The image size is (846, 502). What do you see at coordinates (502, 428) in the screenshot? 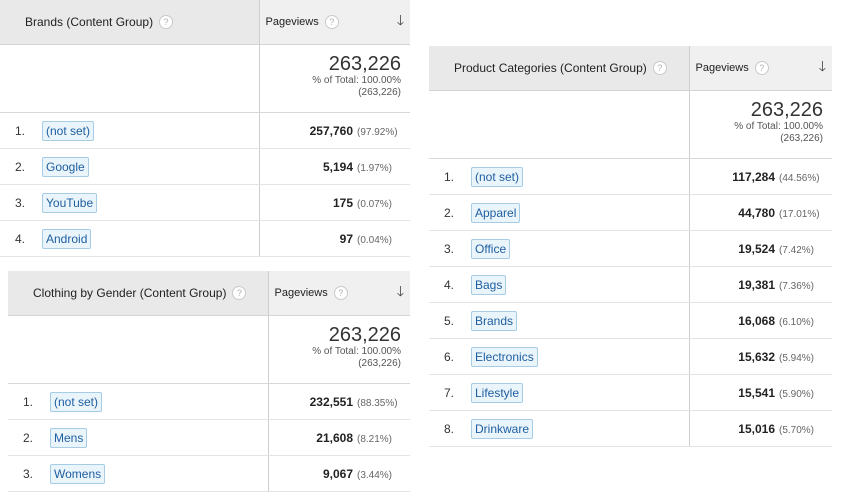
I see `dimension-value-link: Drinkware` at bounding box center [502, 428].